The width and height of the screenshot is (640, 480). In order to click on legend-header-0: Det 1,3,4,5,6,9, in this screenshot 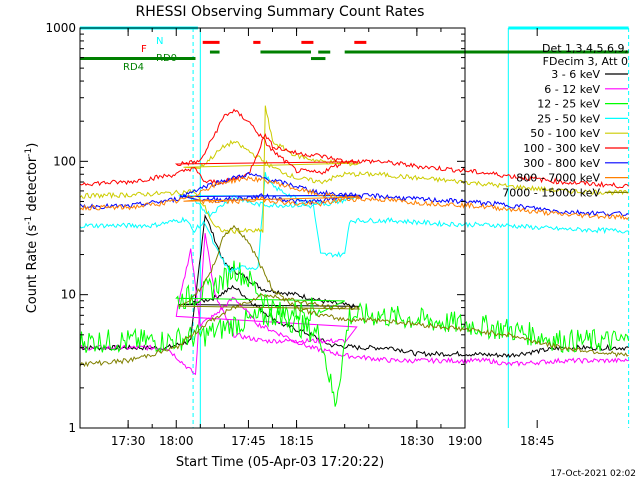, I will do `click(585, 48)`.